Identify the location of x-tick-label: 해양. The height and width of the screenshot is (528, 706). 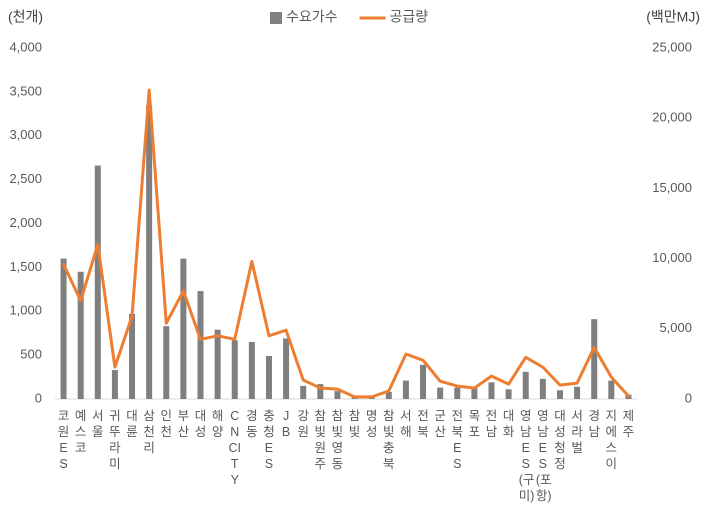
(217, 424).